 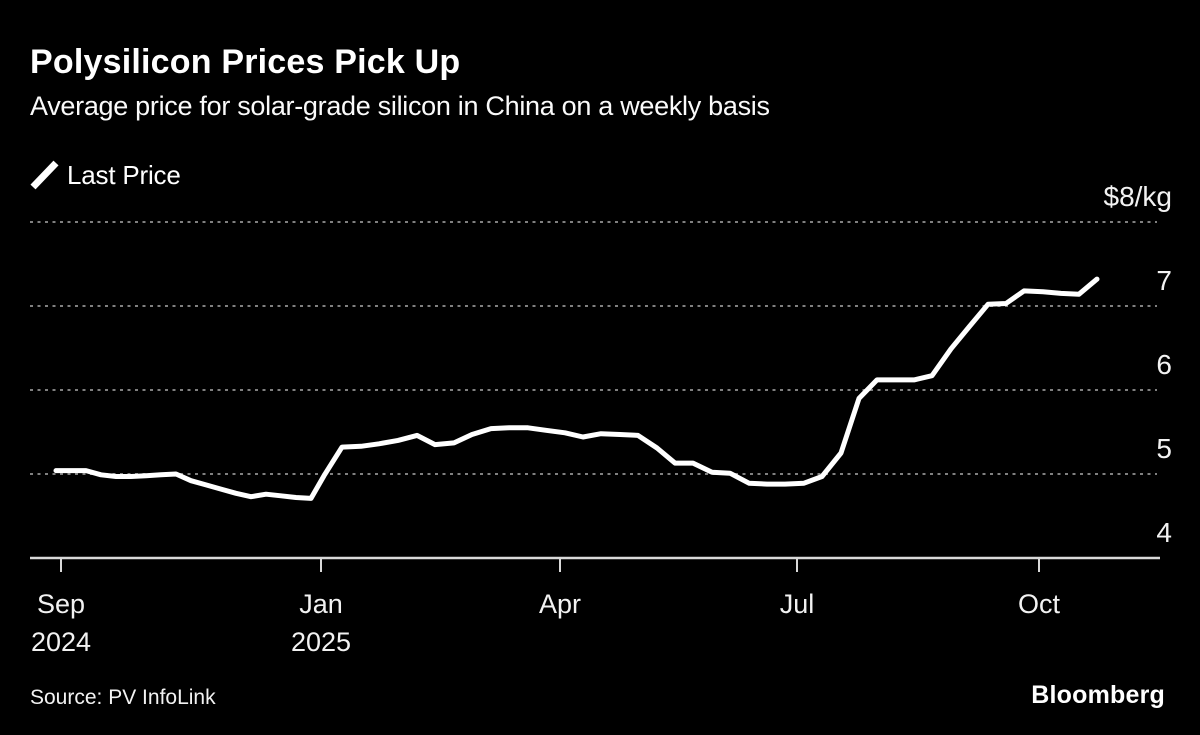 What do you see at coordinates (1164, 280) in the screenshot?
I see `y-axis-label: 7` at bounding box center [1164, 280].